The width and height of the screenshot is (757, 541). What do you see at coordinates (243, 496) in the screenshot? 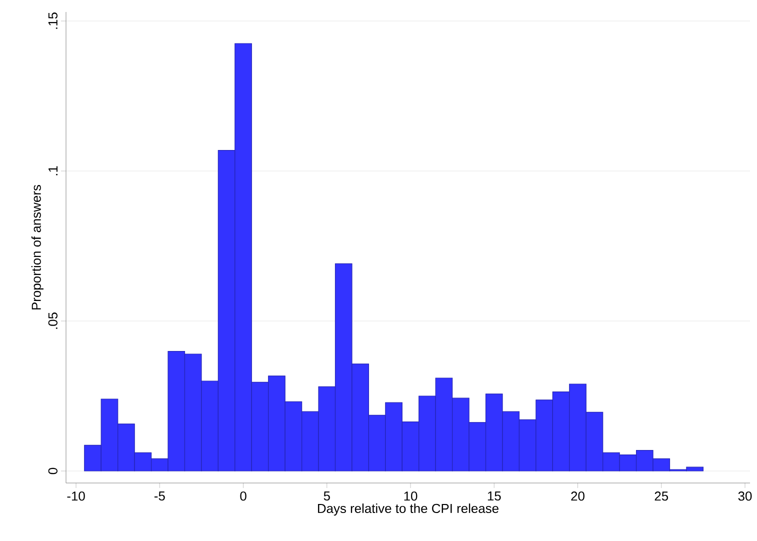
I see `x-tick-label: 0` at bounding box center [243, 496].